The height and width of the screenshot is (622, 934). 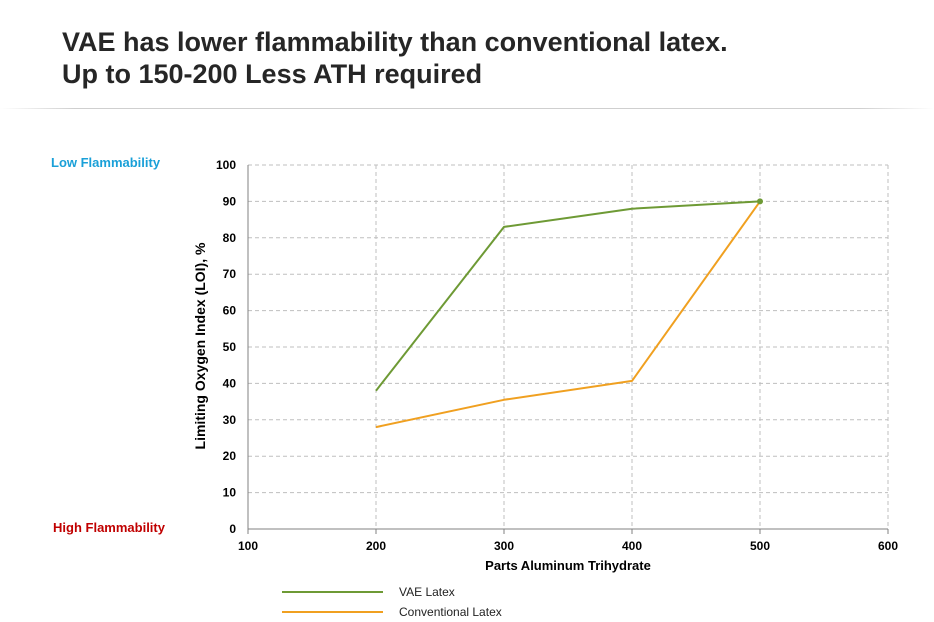 I want to click on low-flammability-label: Low Flammability, so click(x=106, y=162).